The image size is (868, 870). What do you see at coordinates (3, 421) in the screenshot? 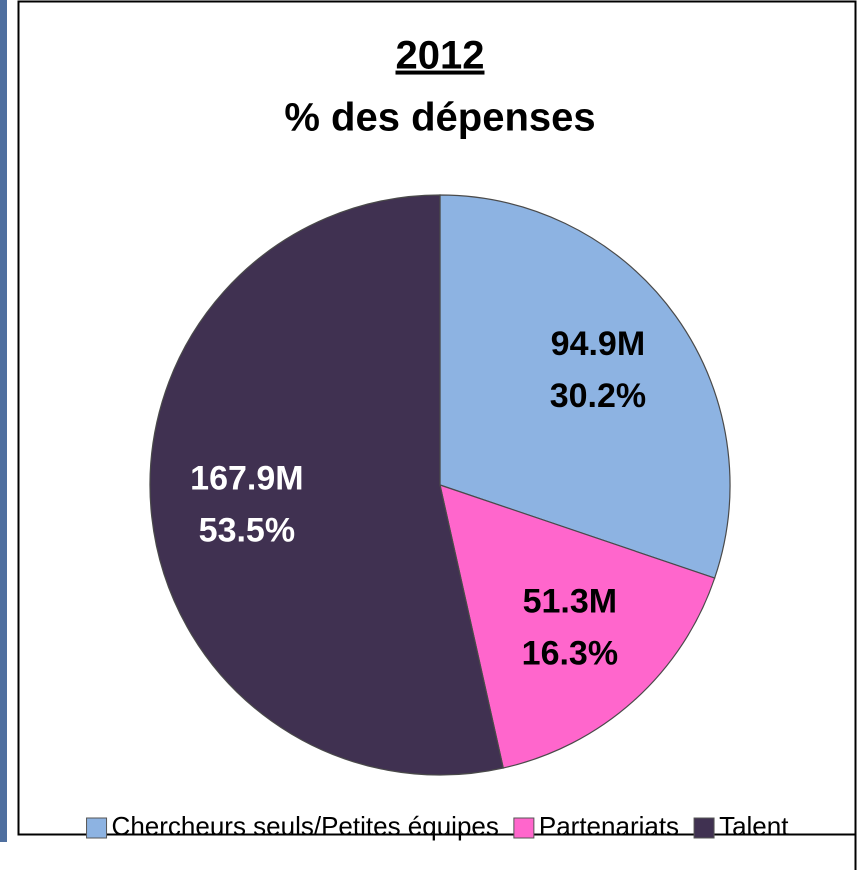
I see `side-bar` at bounding box center [3, 421].